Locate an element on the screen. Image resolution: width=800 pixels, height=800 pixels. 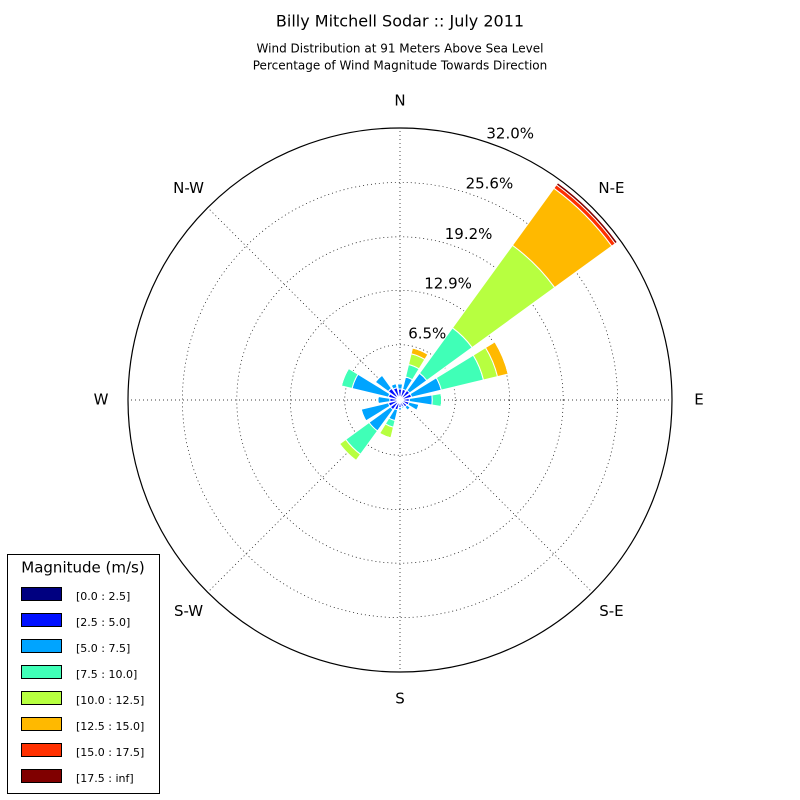
legend-title: Magnitude (m/s) is located at coordinates (82, 568).